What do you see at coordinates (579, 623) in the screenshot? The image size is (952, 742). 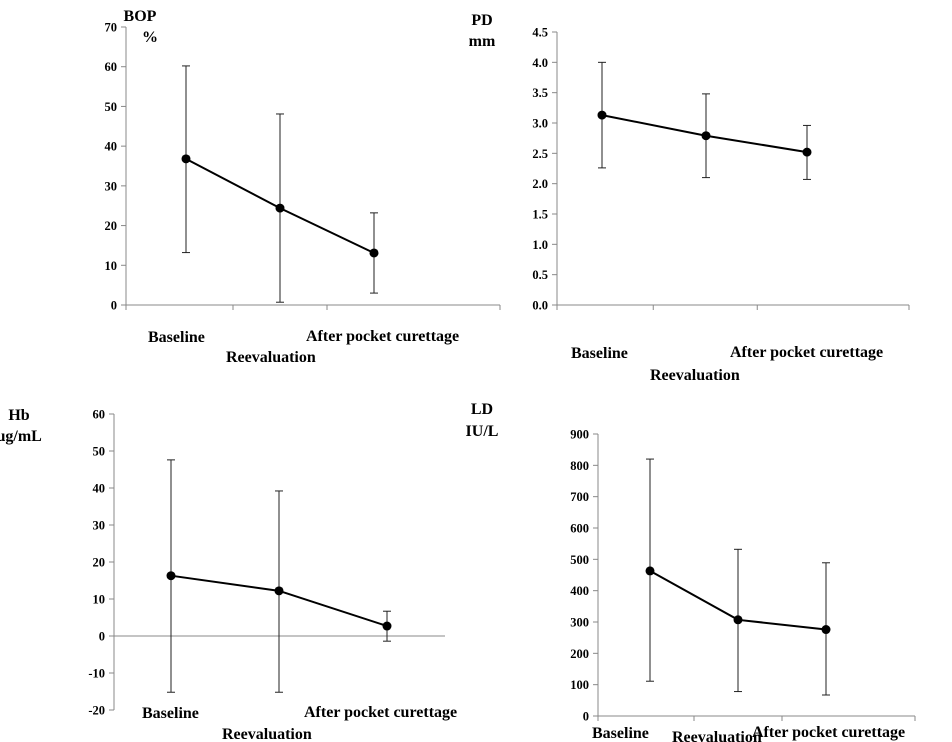 I see `y-tick-label: 300` at bounding box center [579, 623].